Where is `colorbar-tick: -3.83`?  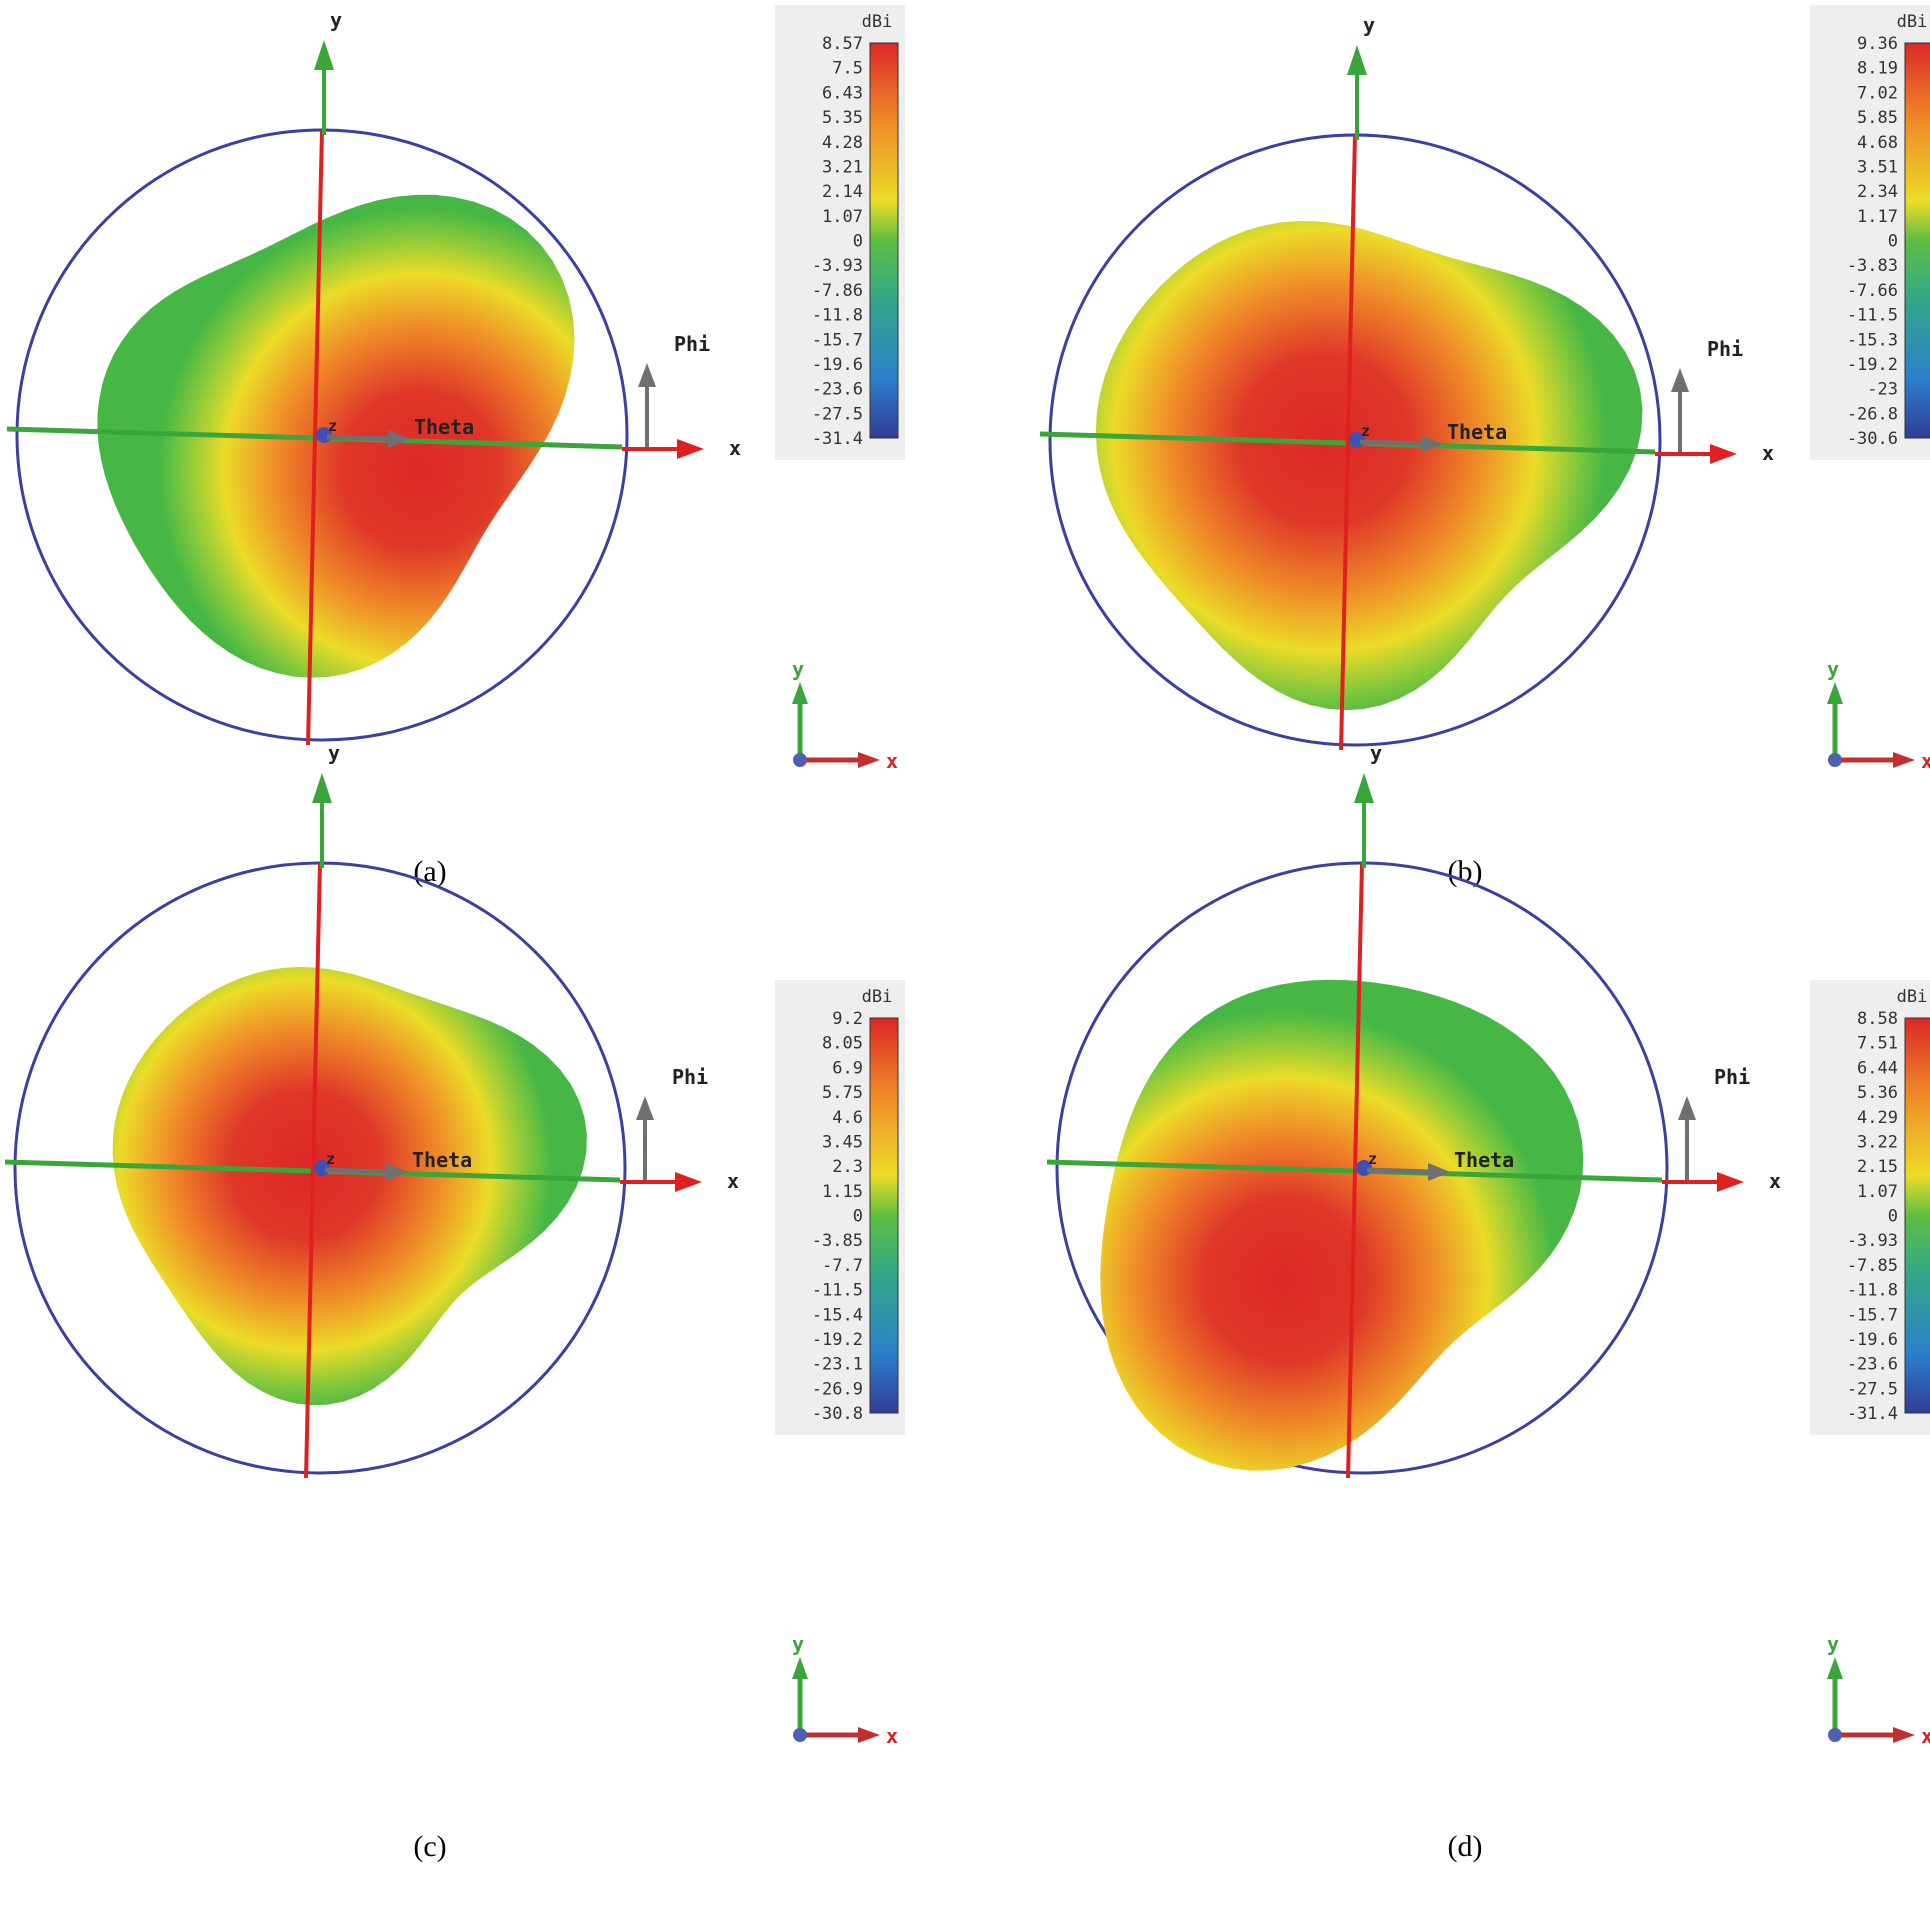 colorbar-tick: -3.83 is located at coordinates (1872, 266).